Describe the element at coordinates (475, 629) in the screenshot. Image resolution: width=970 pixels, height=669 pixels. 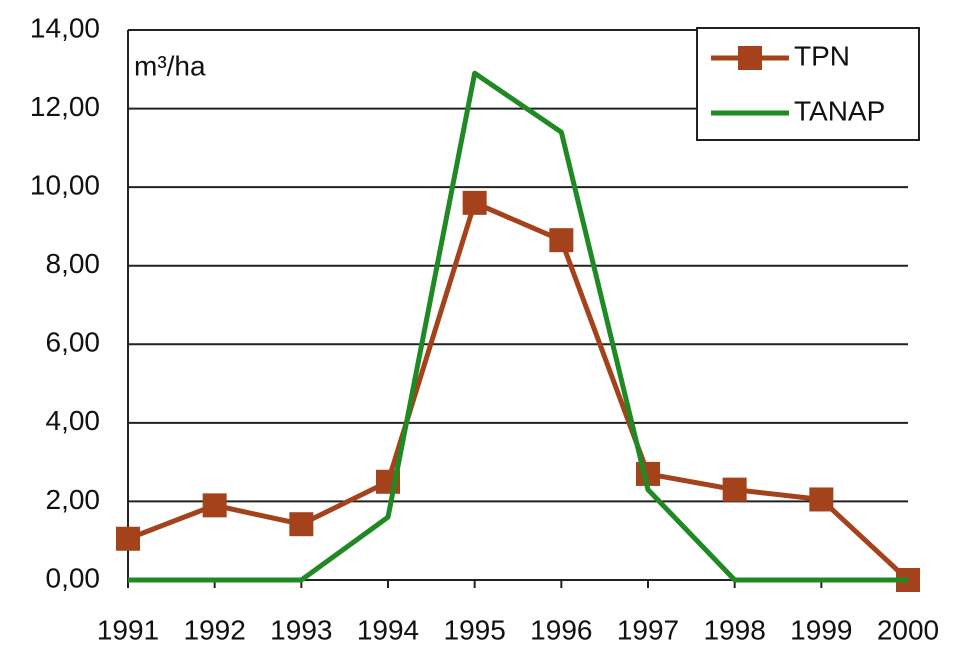
I see `x-tick-label: 1995` at that location.